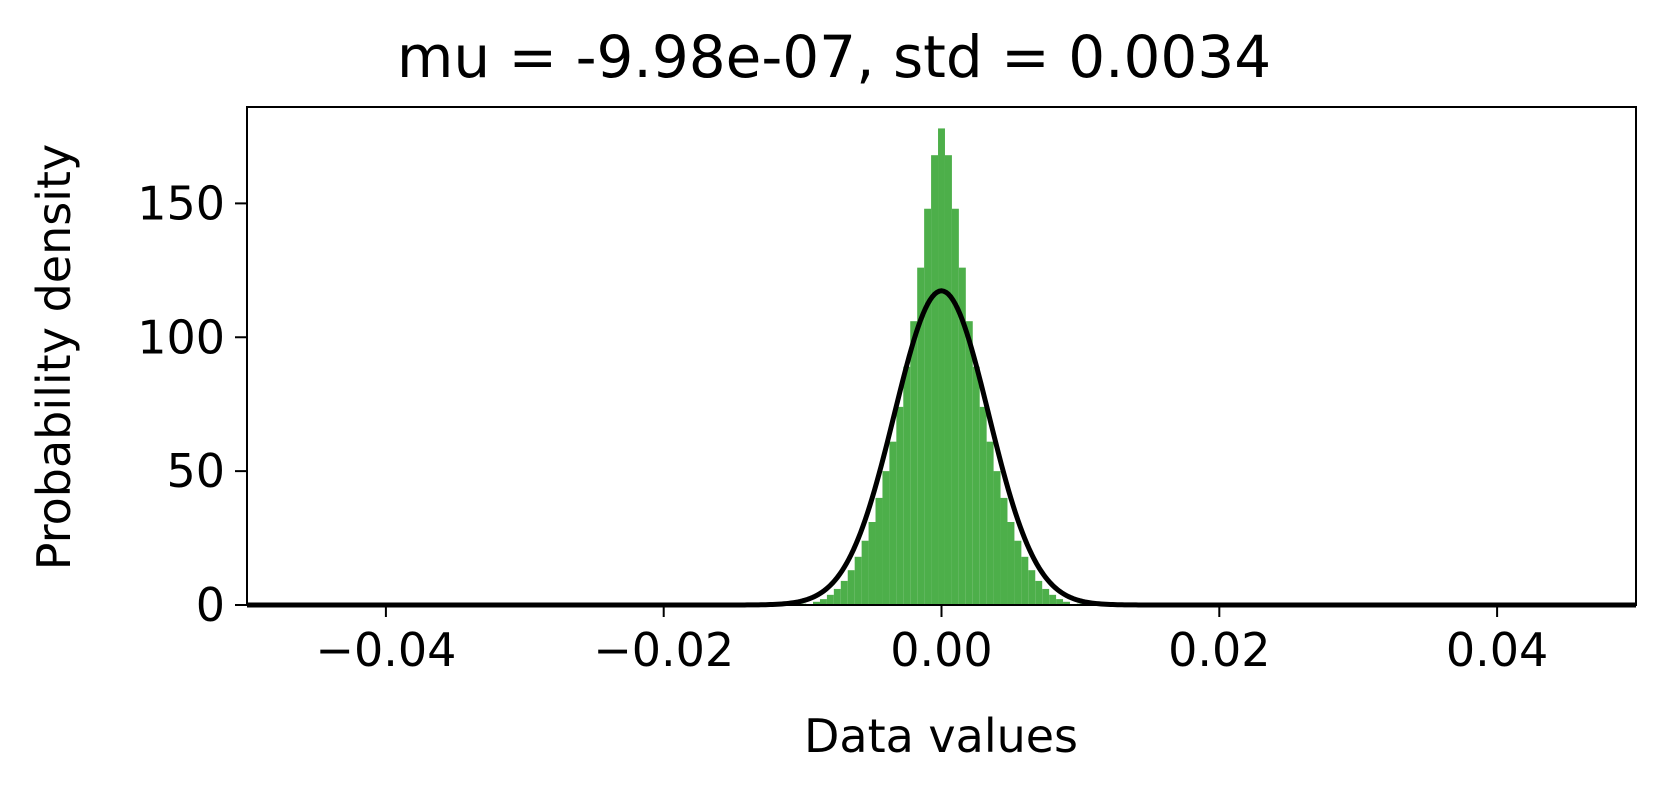 This screenshot has height=795, width=1661. What do you see at coordinates (834, 57) in the screenshot?
I see `chart-title: mu = -9.98e-07, std = 0.0034` at bounding box center [834, 57].